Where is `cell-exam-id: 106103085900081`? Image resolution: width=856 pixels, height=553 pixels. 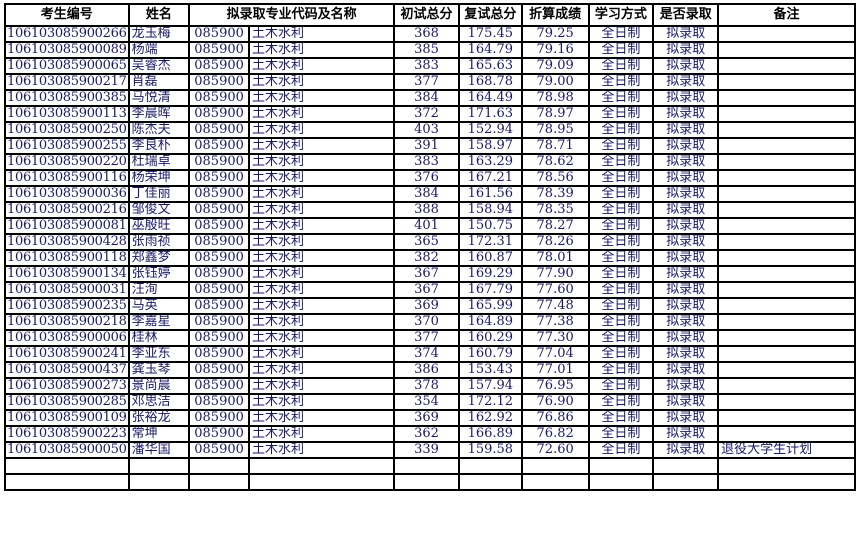 cell-exam-id: 106103085900081 is located at coordinates (67, 226).